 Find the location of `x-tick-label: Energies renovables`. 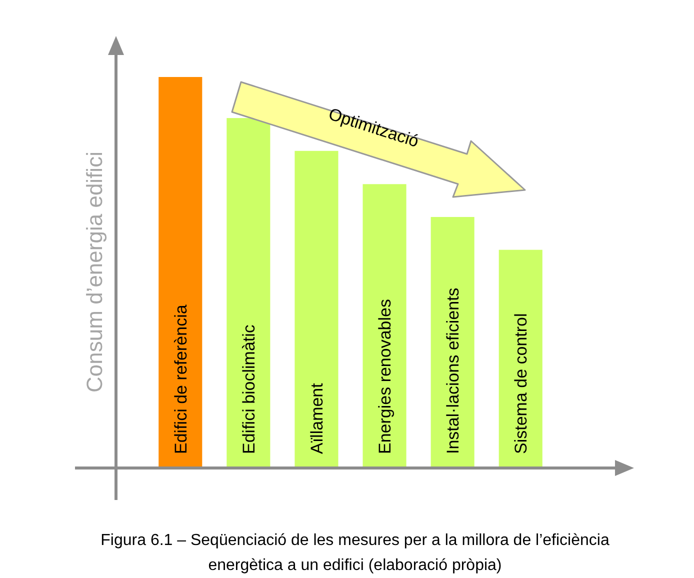

x-tick-label: Energies renovables is located at coordinates (385, 376).